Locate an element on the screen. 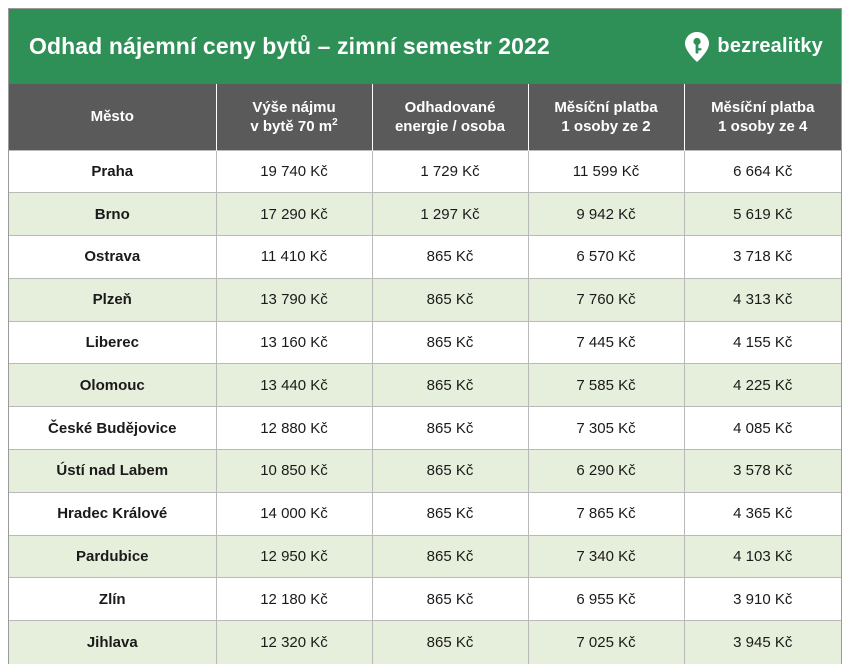 This screenshot has width=850, height=672. column-header-city-label: Město is located at coordinates (112, 117).